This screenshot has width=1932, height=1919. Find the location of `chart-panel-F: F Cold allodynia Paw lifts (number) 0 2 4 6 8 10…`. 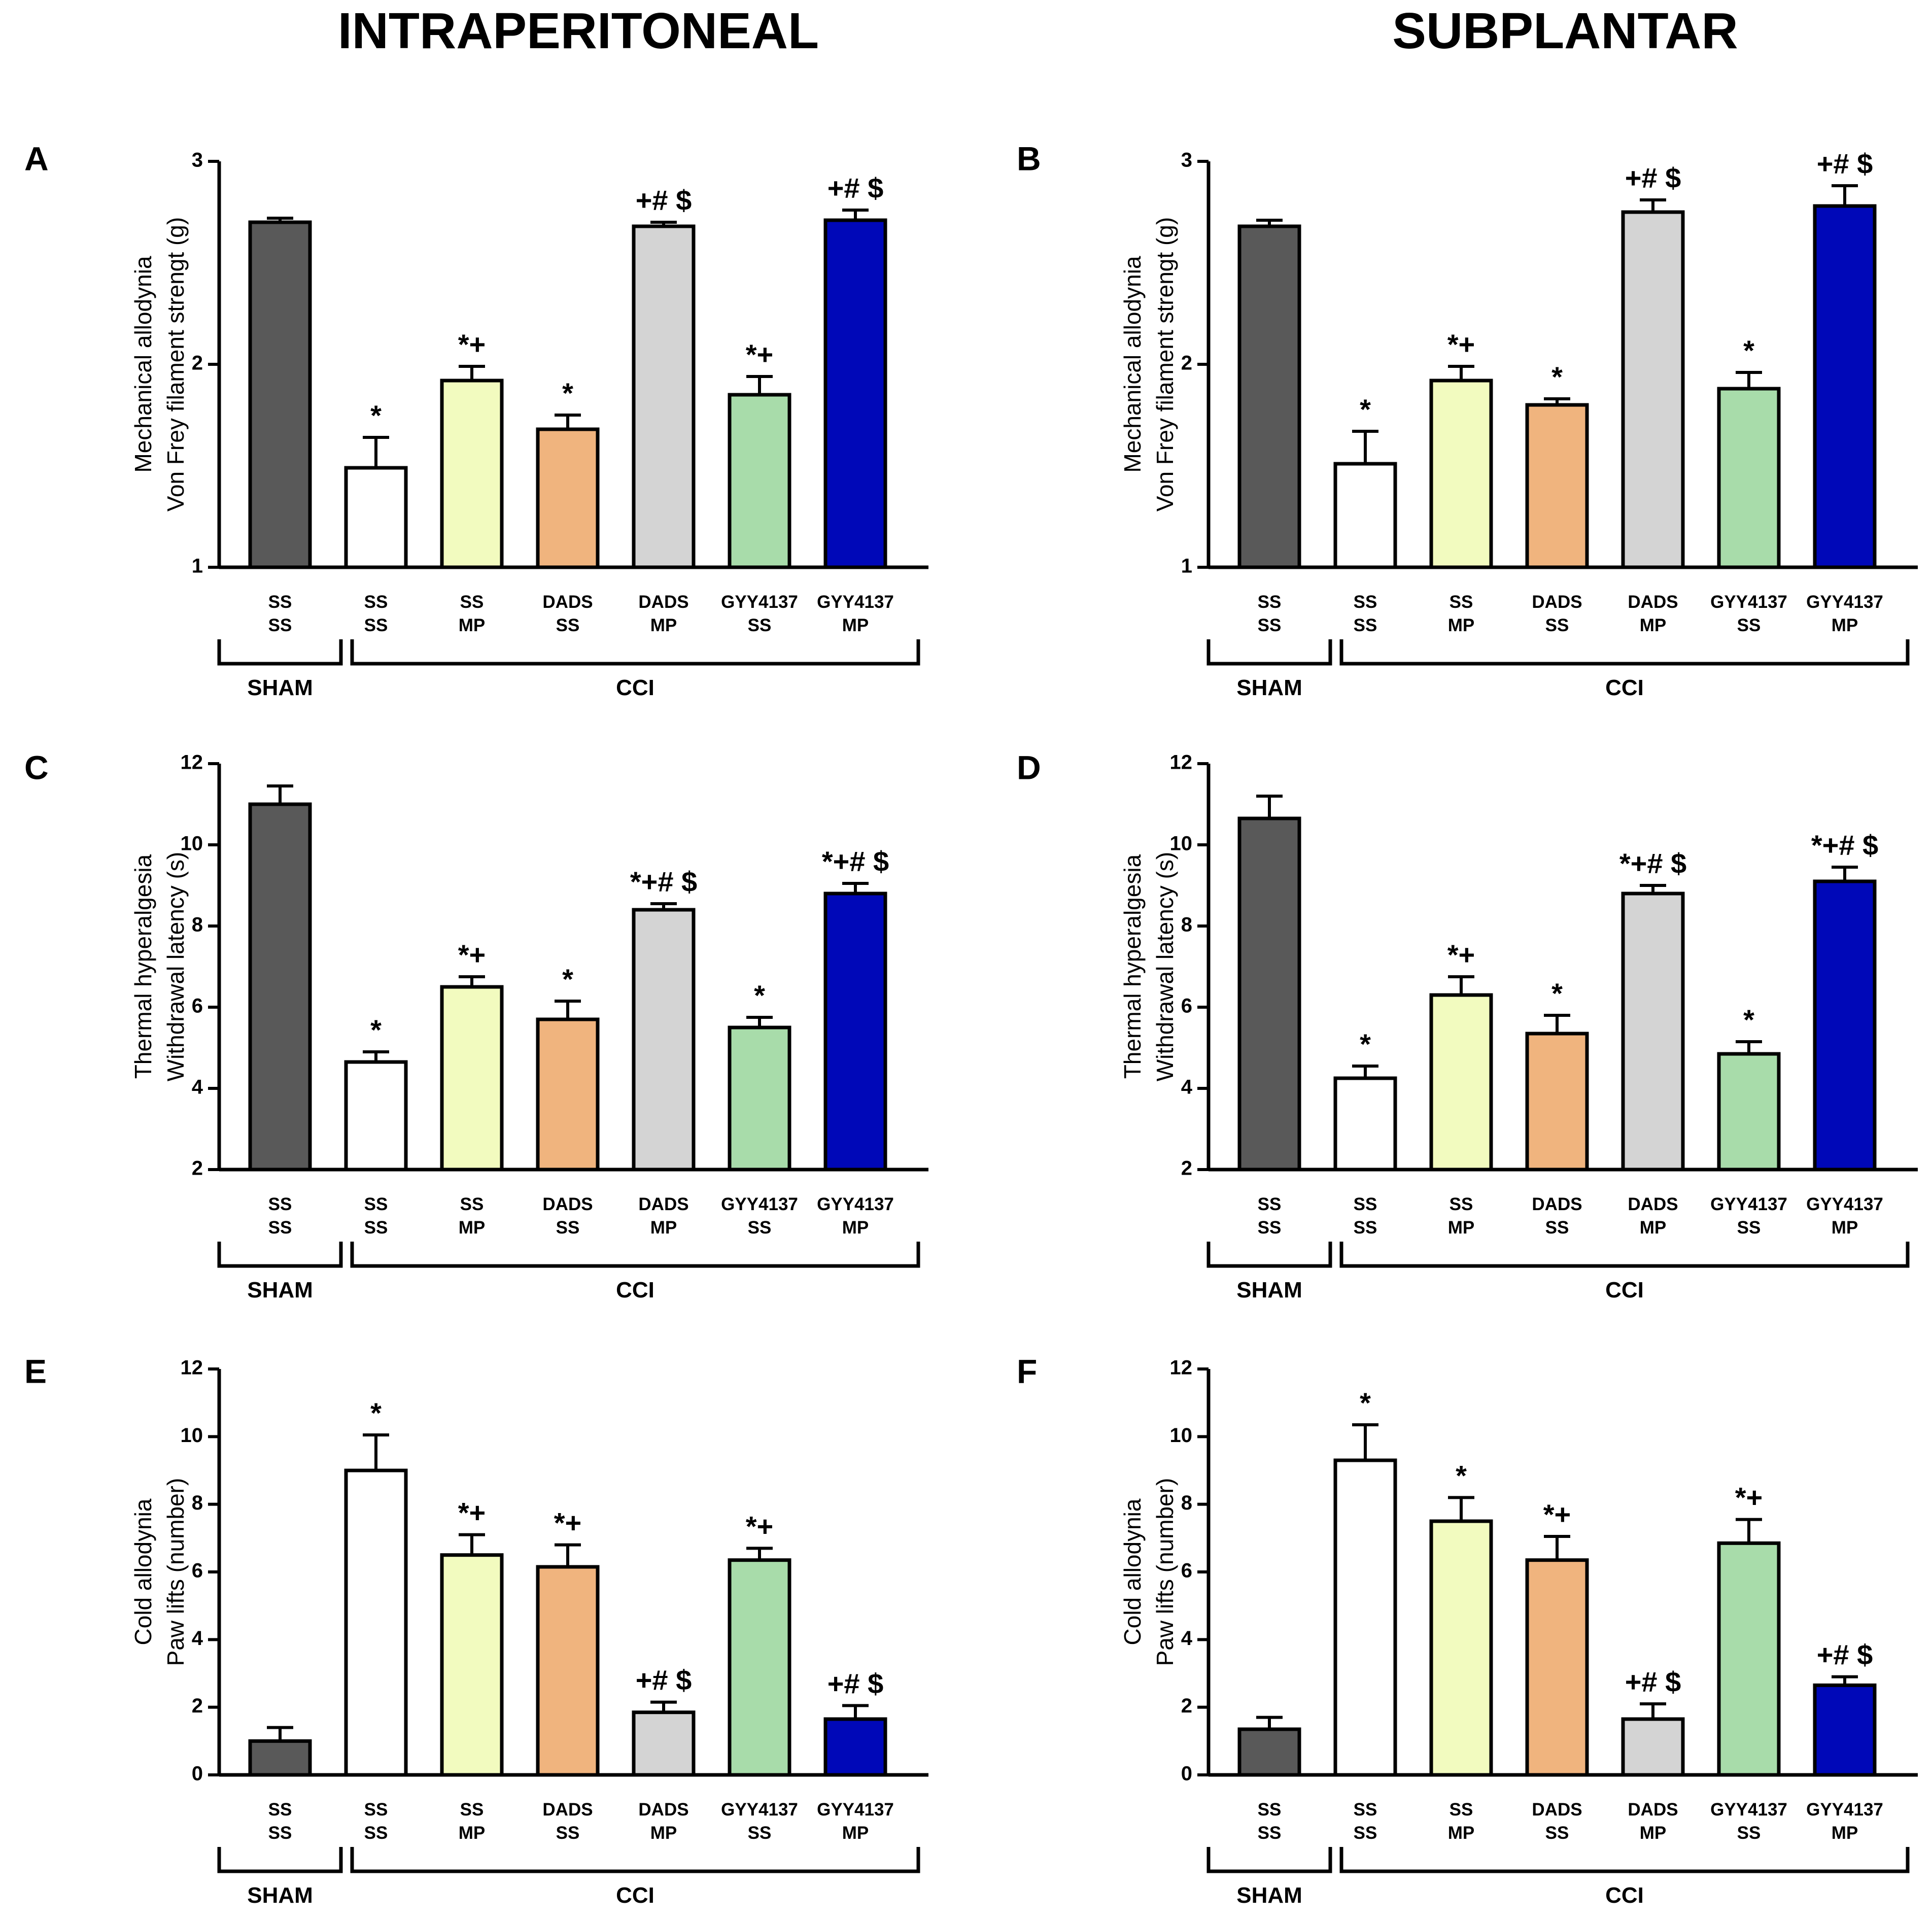

chart-panel-F: F Cold allodynia Paw lifts (number) 0 2 4 6 8 10… is located at coordinates (1467, 1630).